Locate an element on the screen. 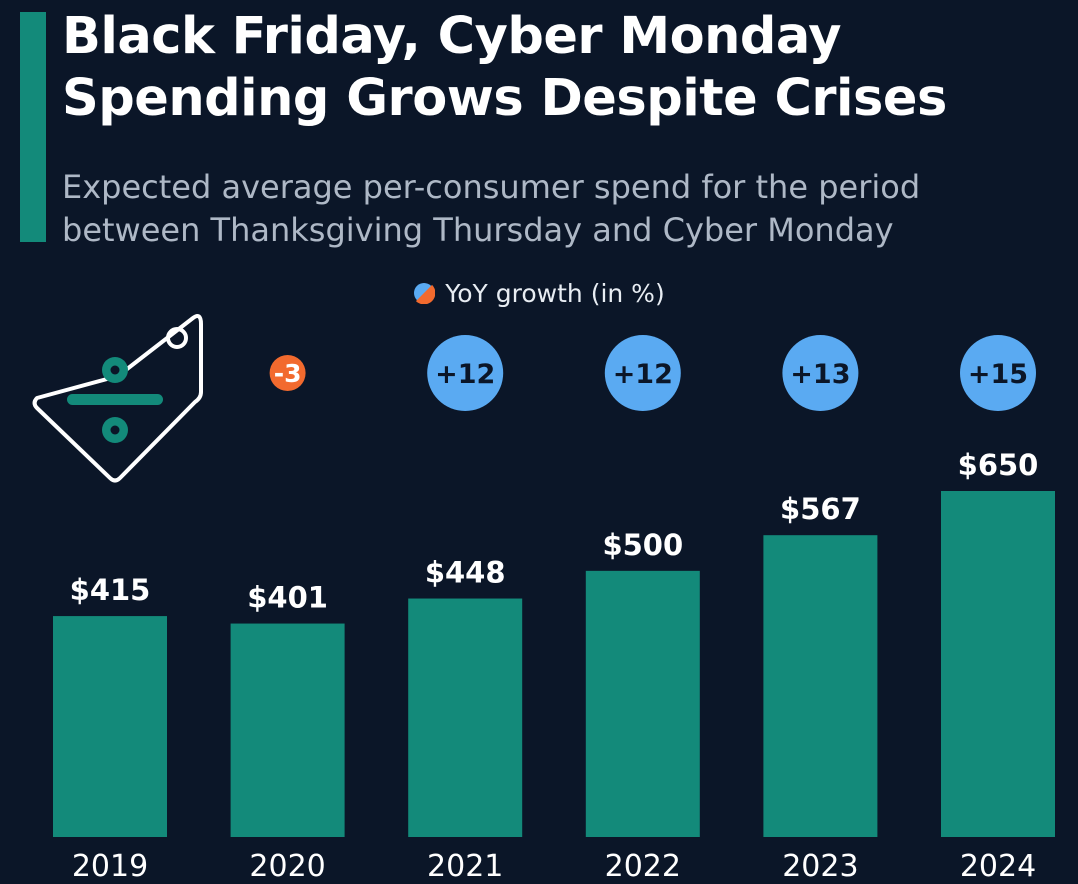 The width and height of the screenshot is (1078, 884). chart-title-line-1: Black Friday, Cyber Monday is located at coordinates (452, 36).